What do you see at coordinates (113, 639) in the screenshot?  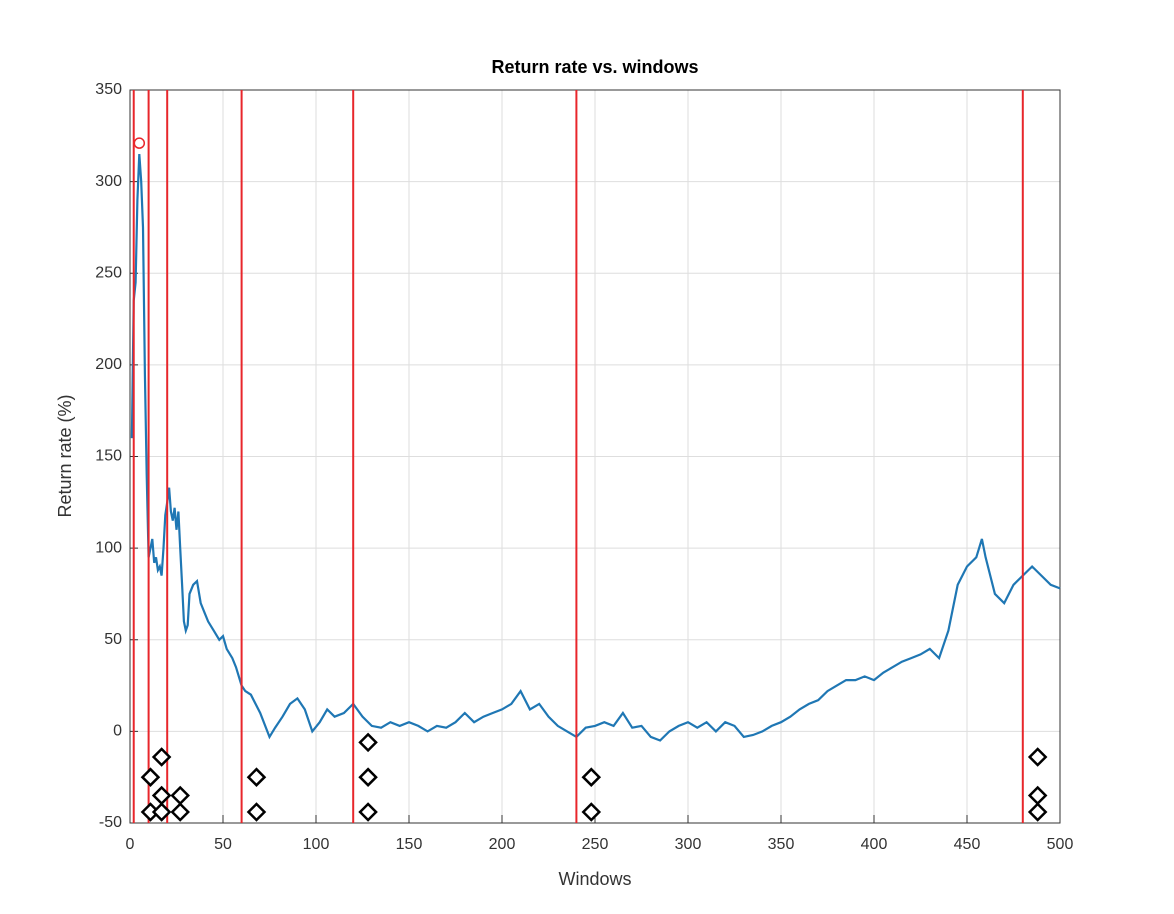 I see `y-tick-label: 50` at bounding box center [113, 639].